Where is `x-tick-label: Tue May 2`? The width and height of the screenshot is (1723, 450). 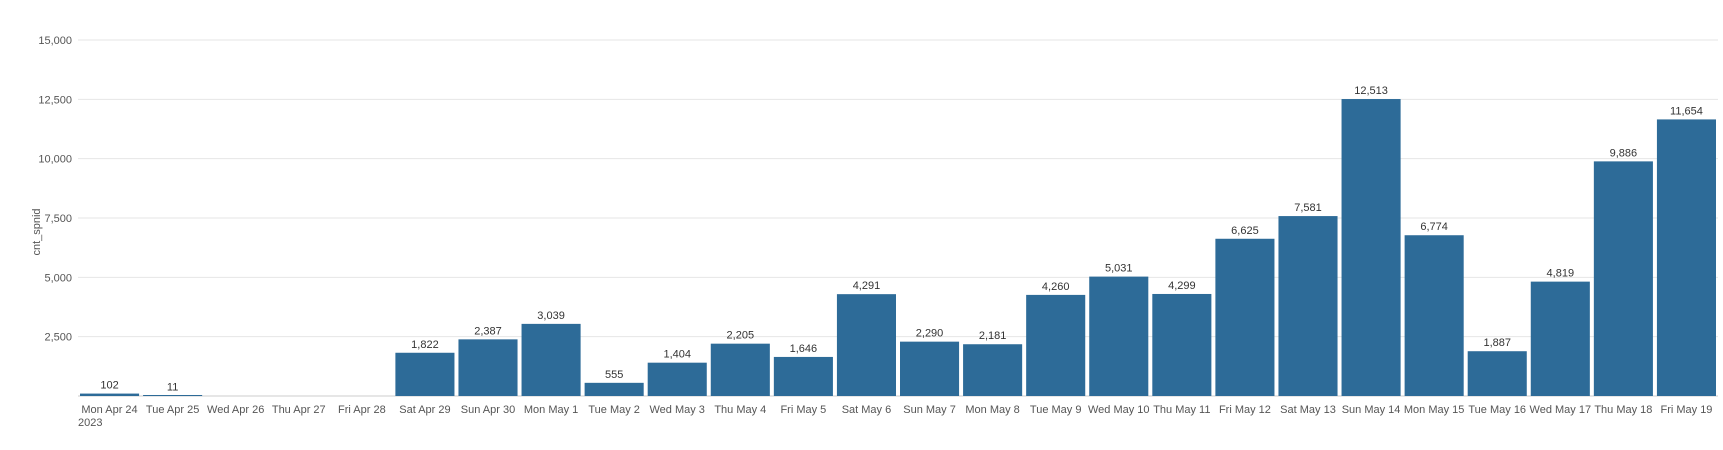
x-tick-label: Tue May 2 is located at coordinates (614, 410).